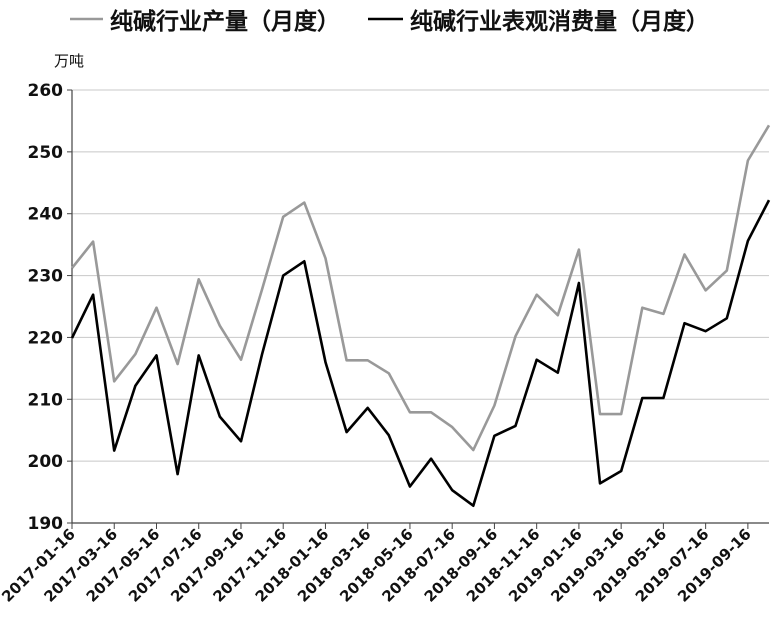 The height and width of the screenshot is (627, 773). Describe the element at coordinates (46, 524) in the screenshot. I see `y-tick-label: 190` at that location.